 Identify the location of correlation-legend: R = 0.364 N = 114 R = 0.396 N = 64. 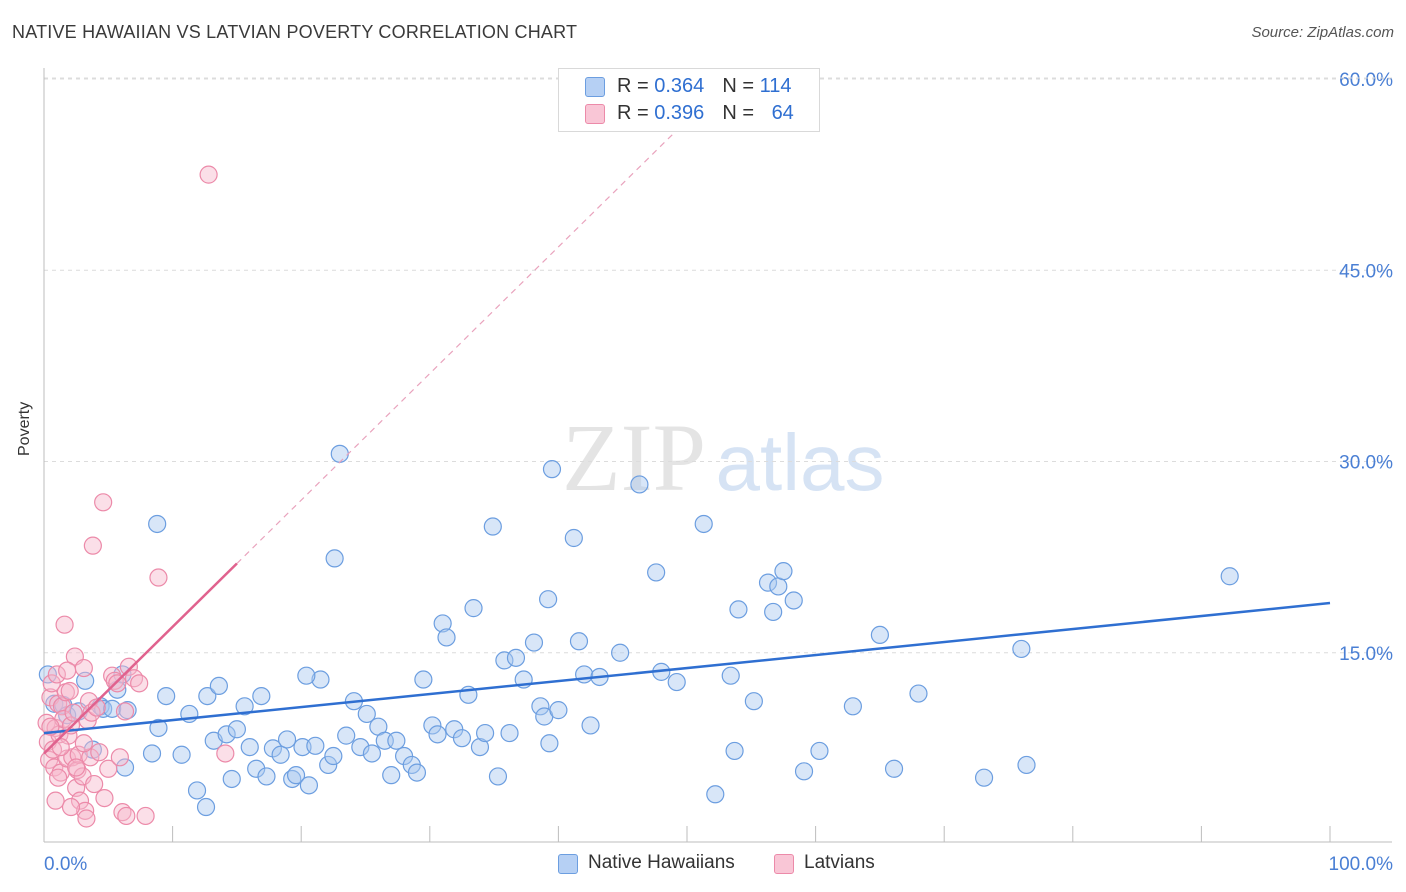
(689, 100).